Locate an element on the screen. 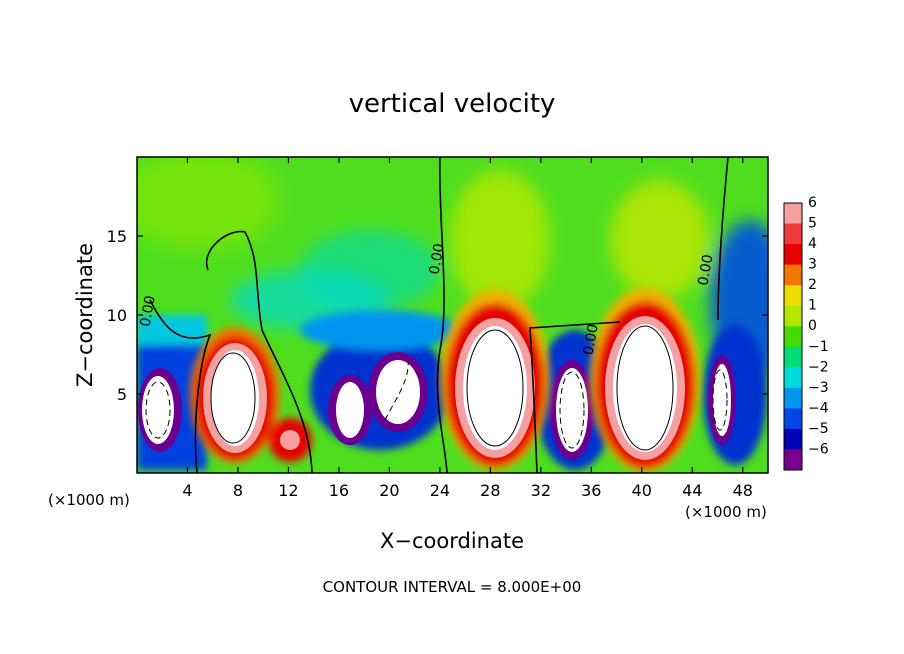 Image resolution: width=904 pixels, height=654 pixels. x-tick-label: 44 is located at coordinates (692, 490).